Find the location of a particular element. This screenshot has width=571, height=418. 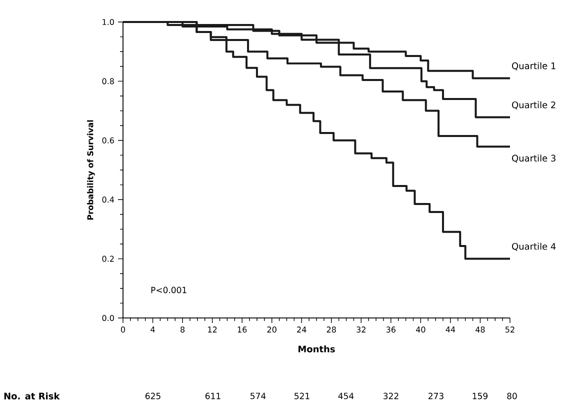

y-tick-label: 1.0 is located at coordinates (108, 22).